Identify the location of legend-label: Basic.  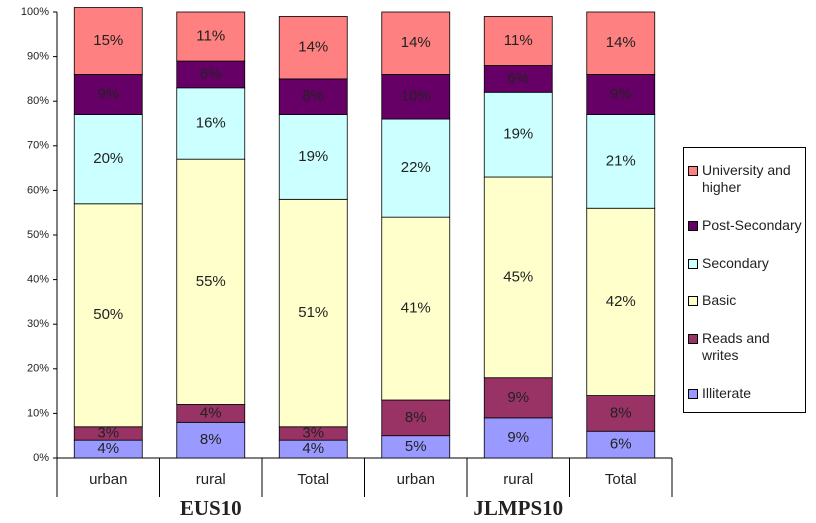
(719, 300).